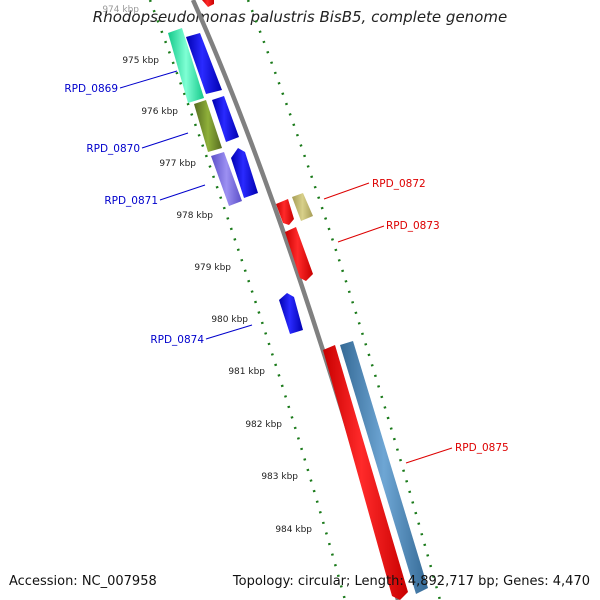 Image resolution: width=600 pixels, height=600 pixels. What do you see at coordinates (212, 268) in the screenshot?
I see `tick-label: 979 kbp` at bounding box center [212, 268].